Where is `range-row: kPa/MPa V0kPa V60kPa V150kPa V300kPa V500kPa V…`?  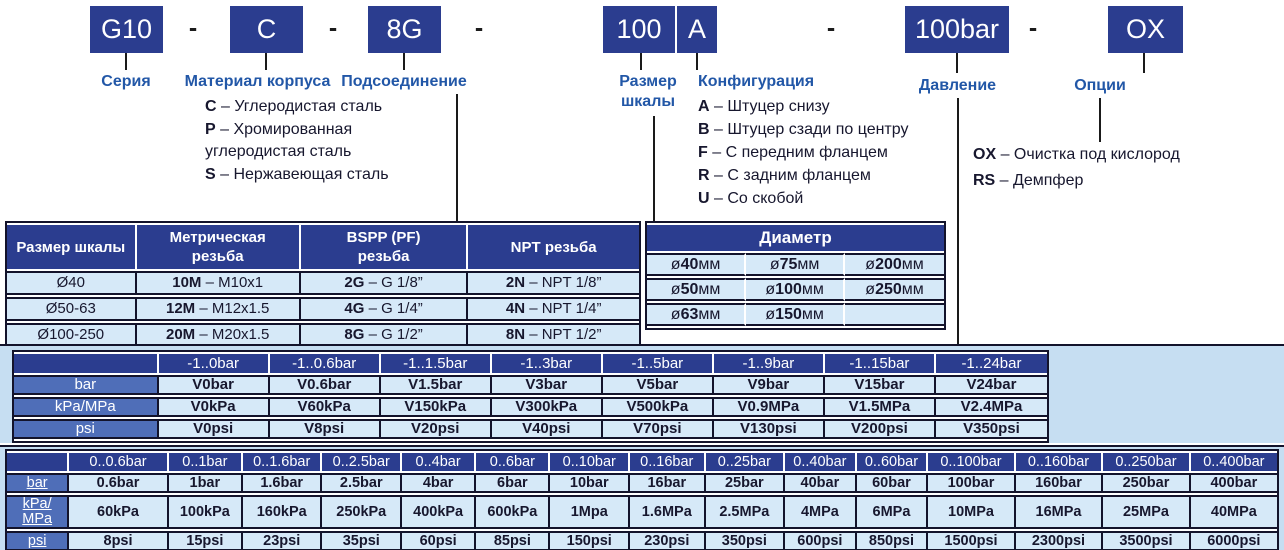
range-row: kPa/MPa V0kPa V60kPa V150kPa V300kPa V500kPa V… is located at coordinates (530, 407).